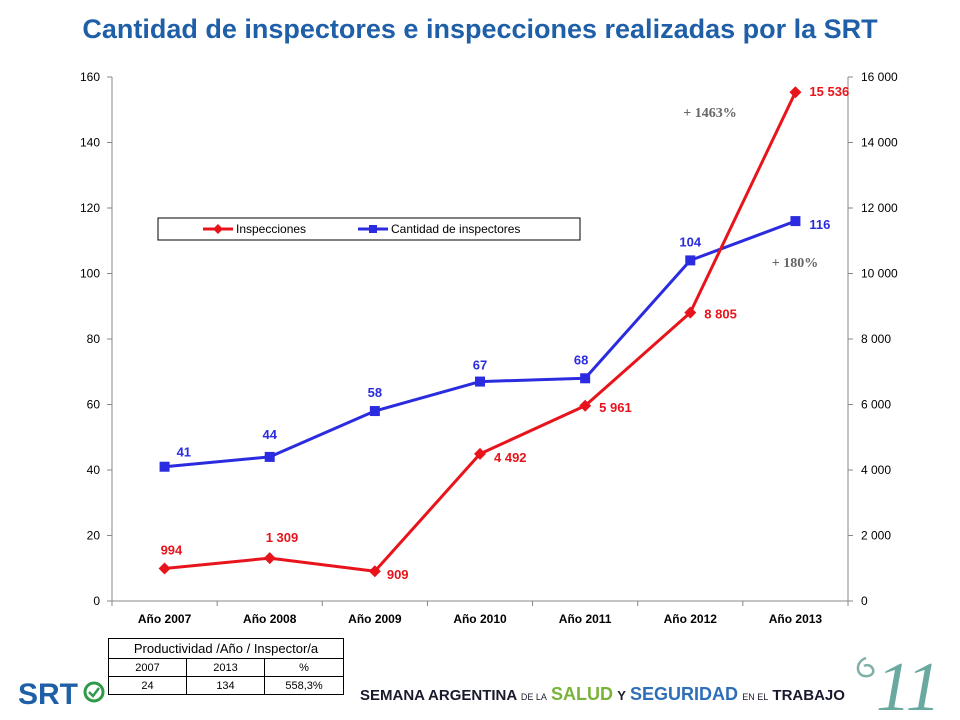 Image resolution: width=960 pixels, height=720 pixels. I want to click on productivity-header-2013: 2013, so click(225, 667).